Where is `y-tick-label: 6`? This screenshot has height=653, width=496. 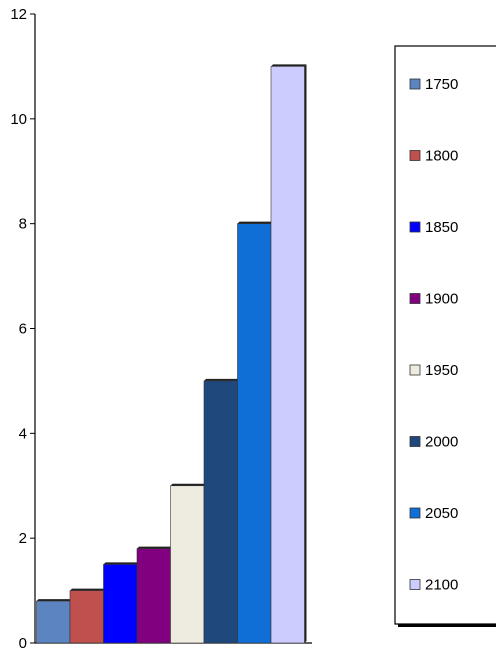
y-tick-label: 6 is located at coordinates (23, 329).